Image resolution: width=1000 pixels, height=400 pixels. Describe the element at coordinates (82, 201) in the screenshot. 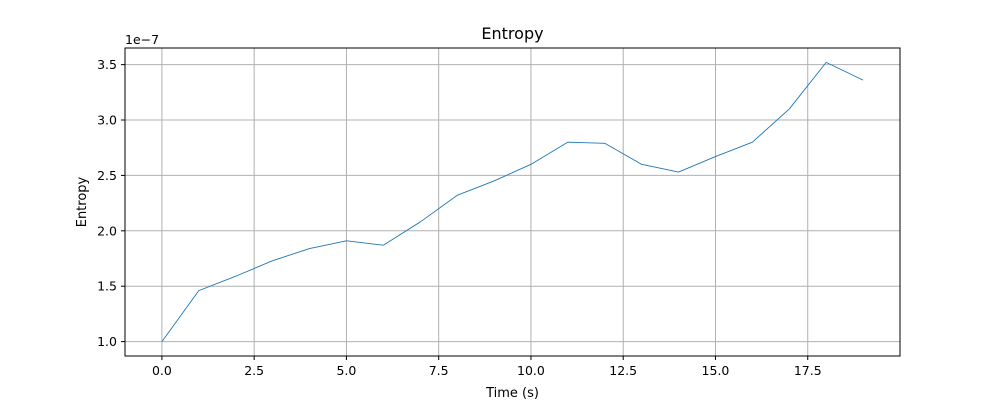

I see `y-axis-label: Entropy` at that location.